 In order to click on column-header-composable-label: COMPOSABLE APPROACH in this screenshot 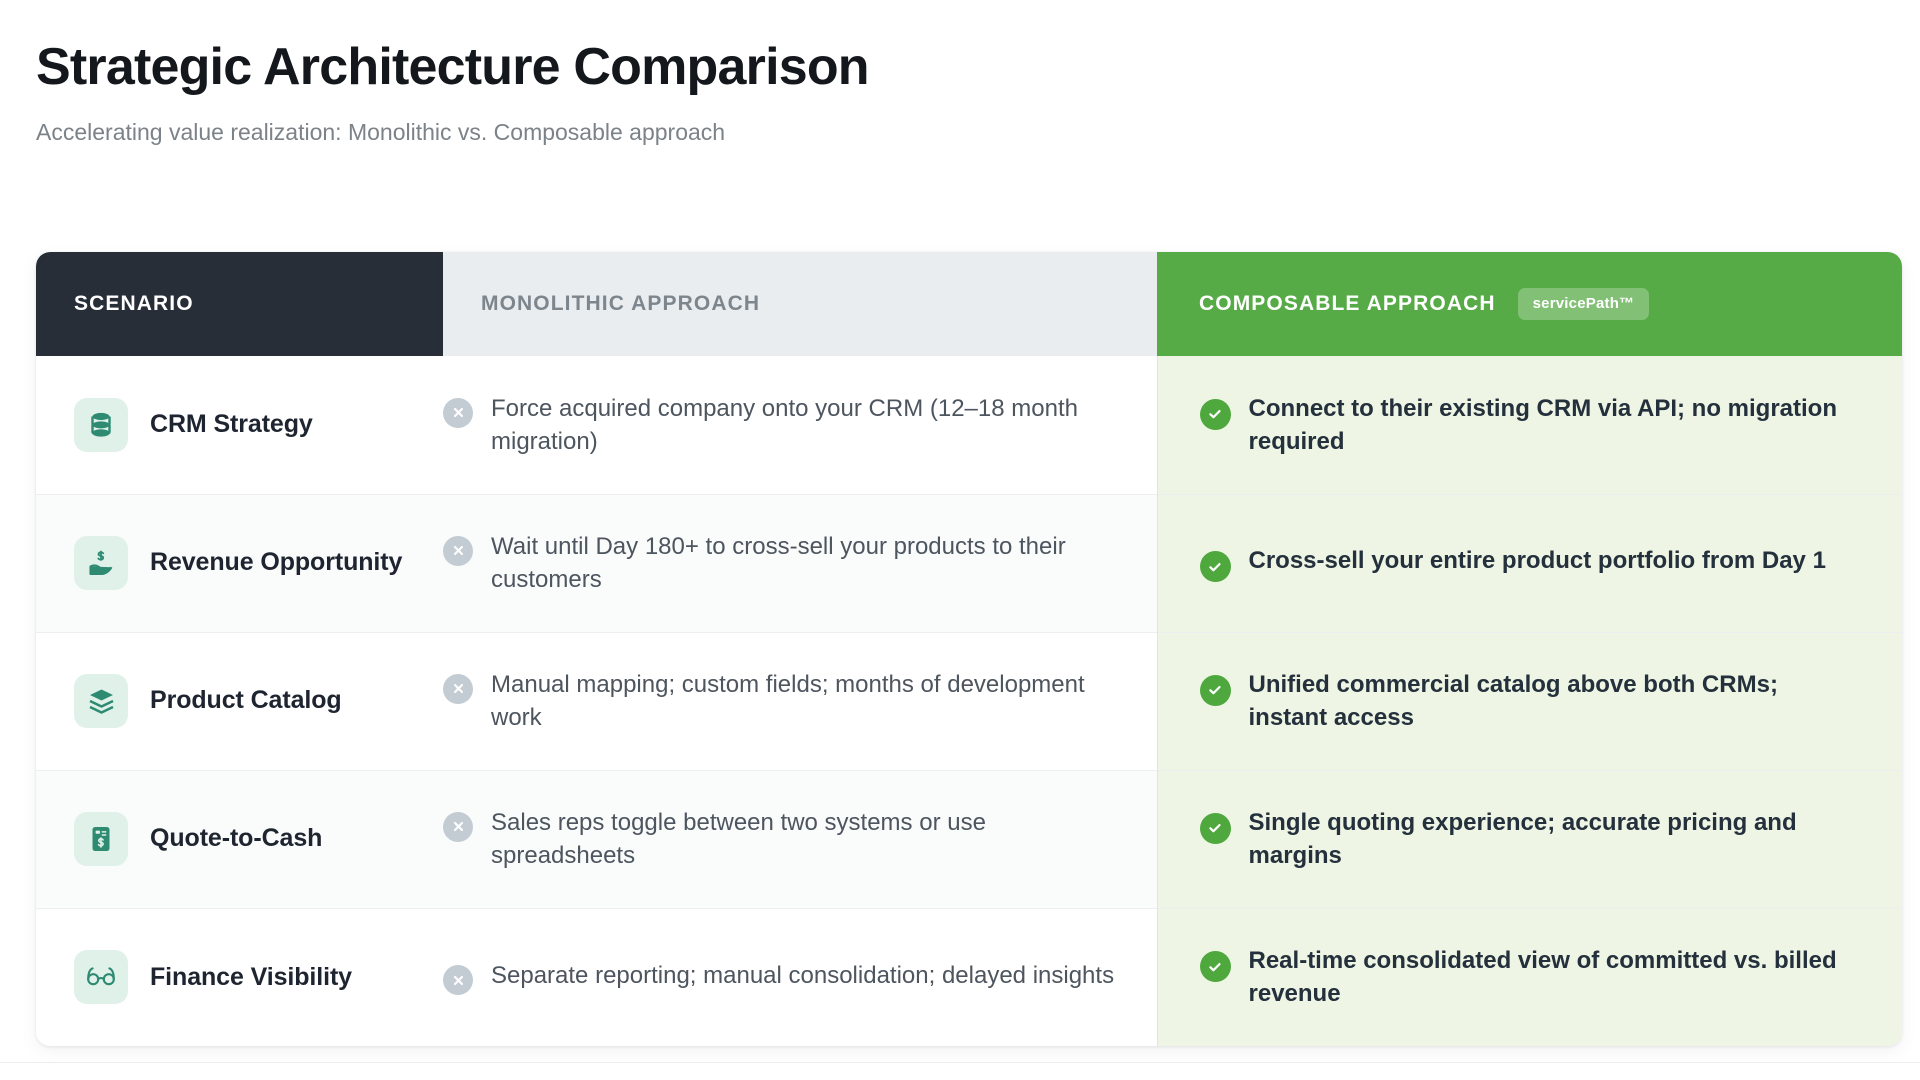, I will do `click(1347, 303)`.